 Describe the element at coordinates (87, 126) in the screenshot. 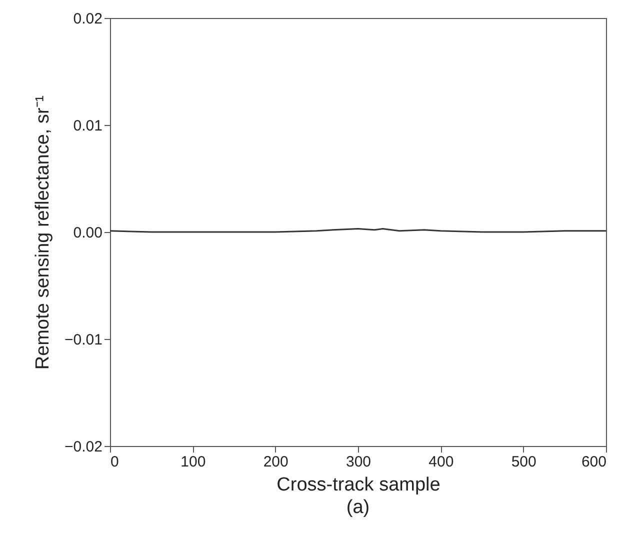

I see `y-tick-label: 0.01` at that location.